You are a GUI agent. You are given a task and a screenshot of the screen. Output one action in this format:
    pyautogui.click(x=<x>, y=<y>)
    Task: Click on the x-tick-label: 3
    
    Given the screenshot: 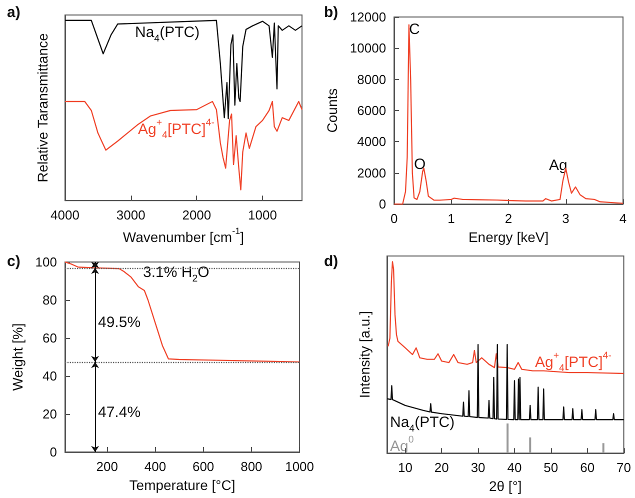 What is the action you would take?
    pyautogui.click(x=566, y=218)
    